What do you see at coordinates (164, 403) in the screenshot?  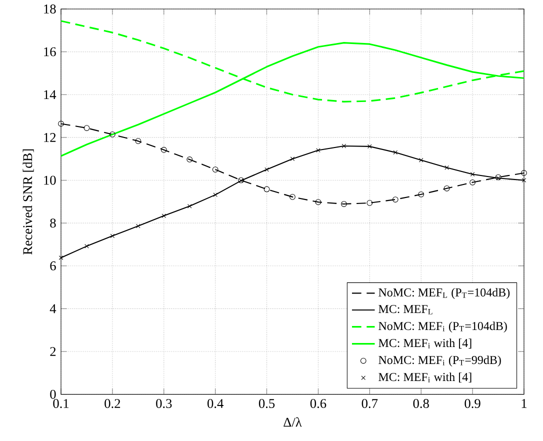 I see `x-tick-label: 0.3` at bounding box center [164, 403].